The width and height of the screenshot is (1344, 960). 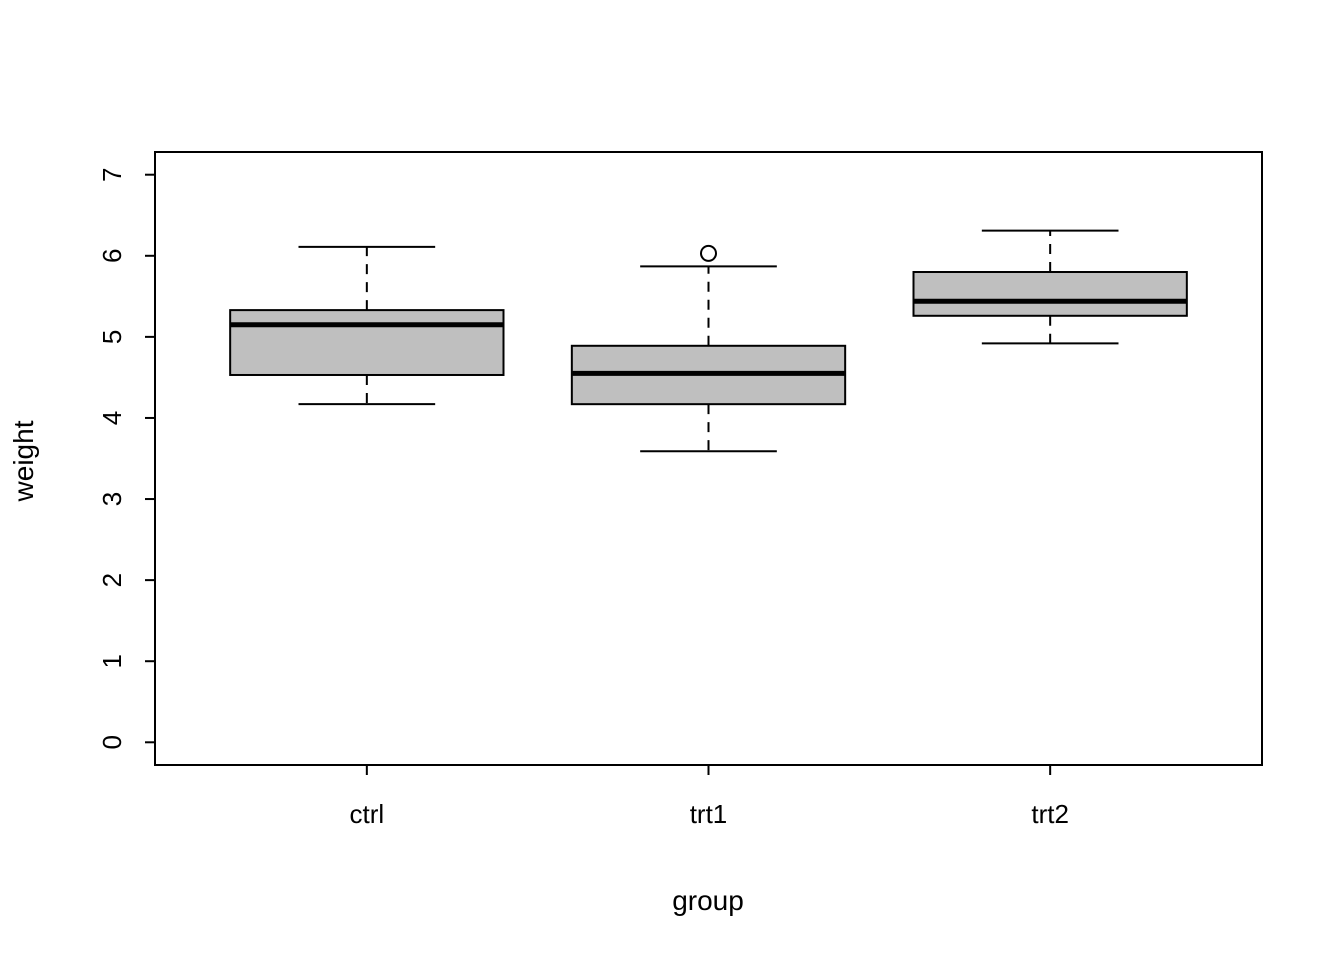 I want to click on y-axis-tick-label: 2, so click(x=112, y=580).